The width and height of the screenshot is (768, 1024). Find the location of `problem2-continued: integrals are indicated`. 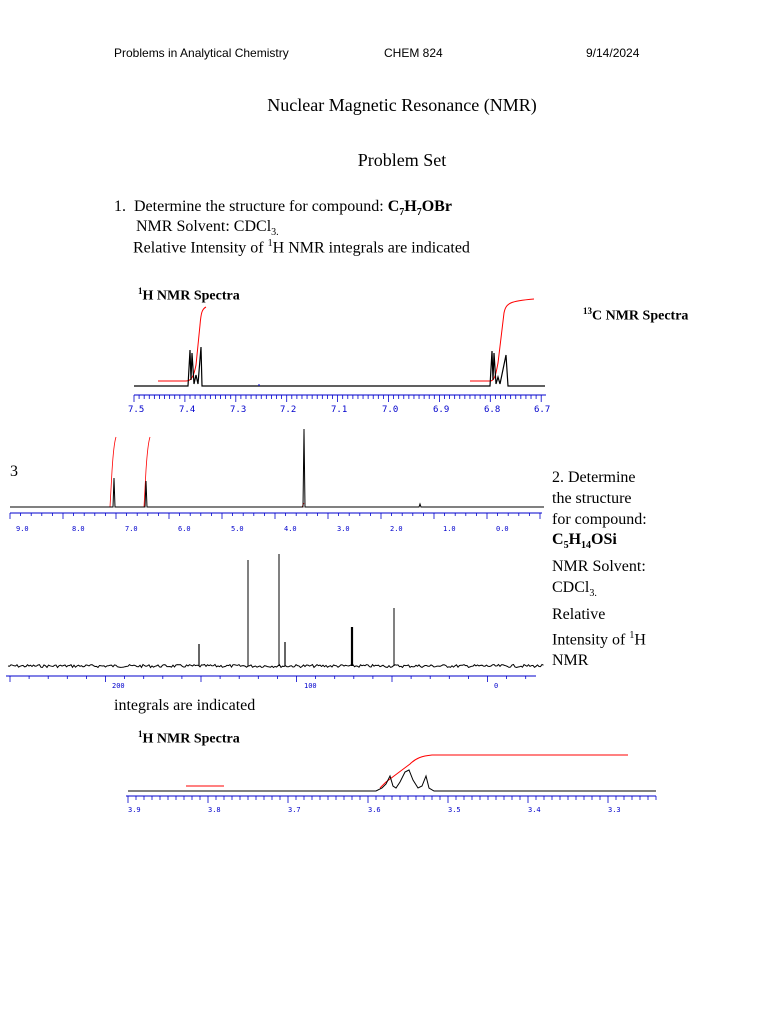

problem2-continued: integrals are indicated is located at coordinates (185, 705).